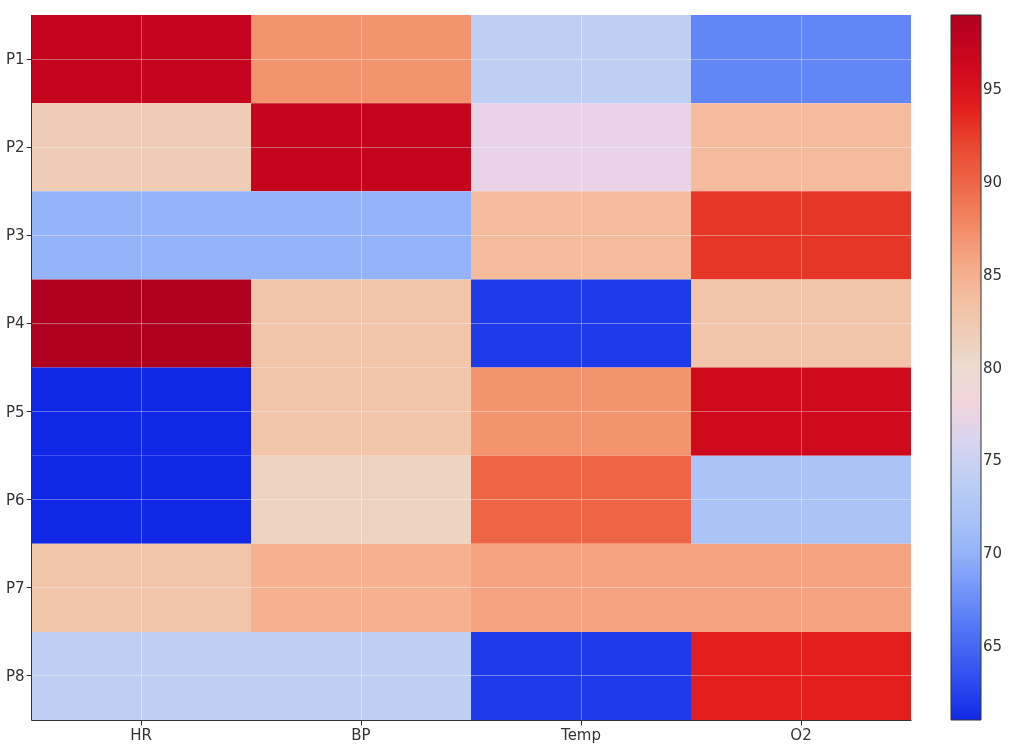  I want to click on x-tick-label: O2, so click(801, 734).